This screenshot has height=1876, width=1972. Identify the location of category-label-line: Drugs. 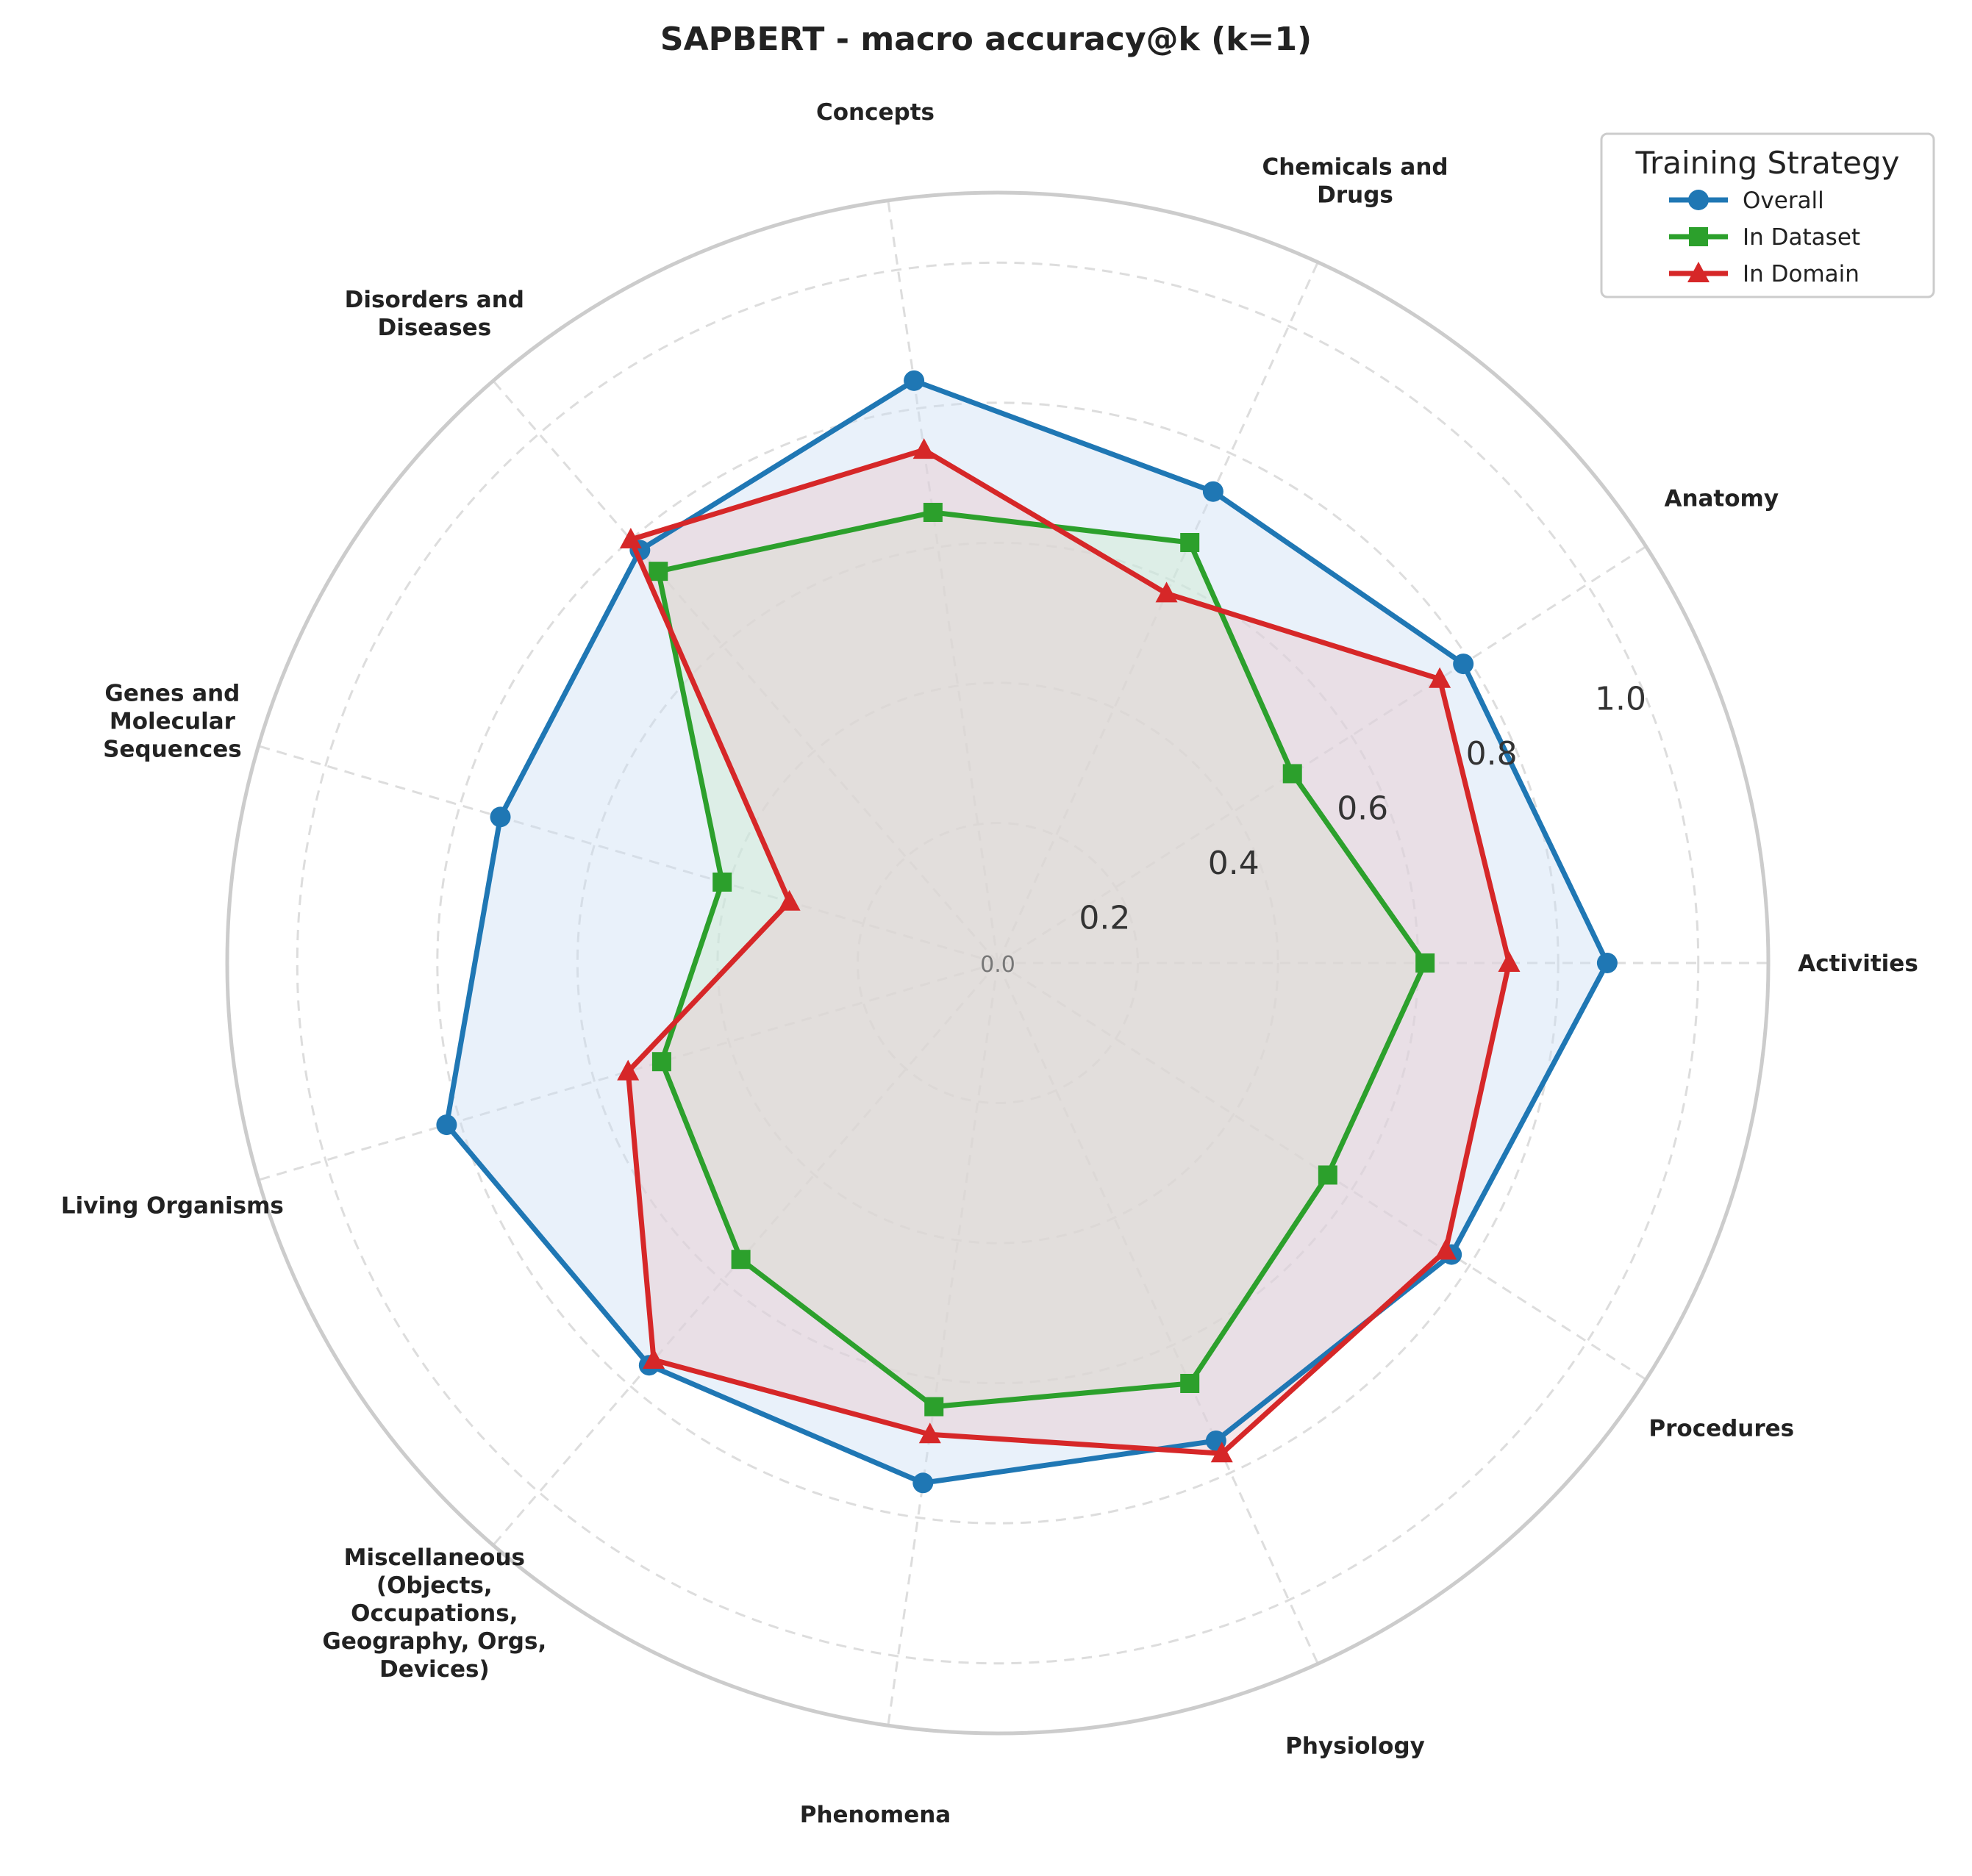
(1355, 195).